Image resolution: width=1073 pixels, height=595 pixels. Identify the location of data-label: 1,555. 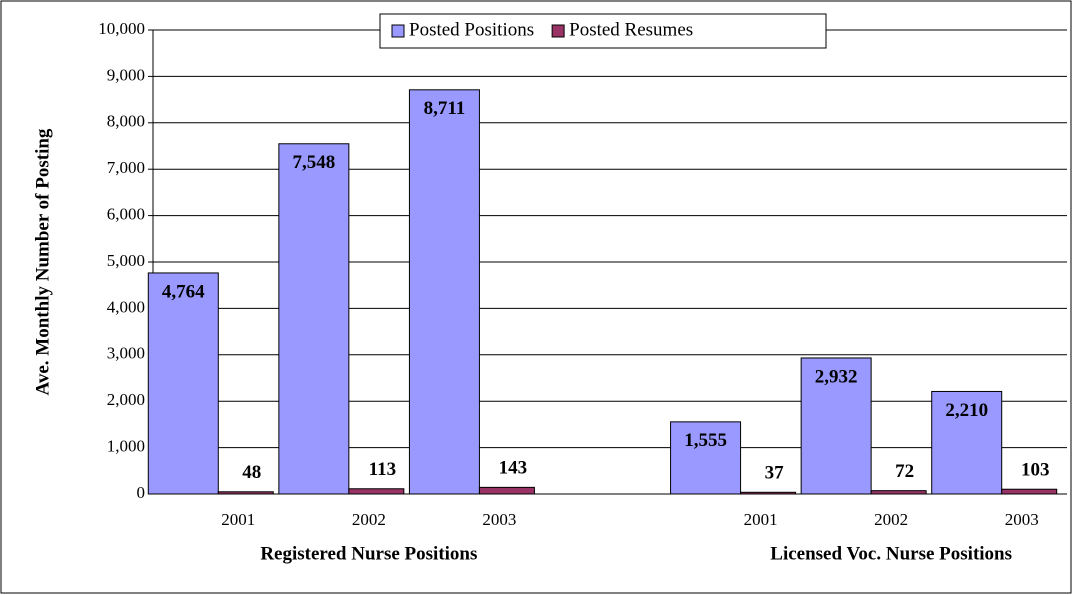
(705, 440).